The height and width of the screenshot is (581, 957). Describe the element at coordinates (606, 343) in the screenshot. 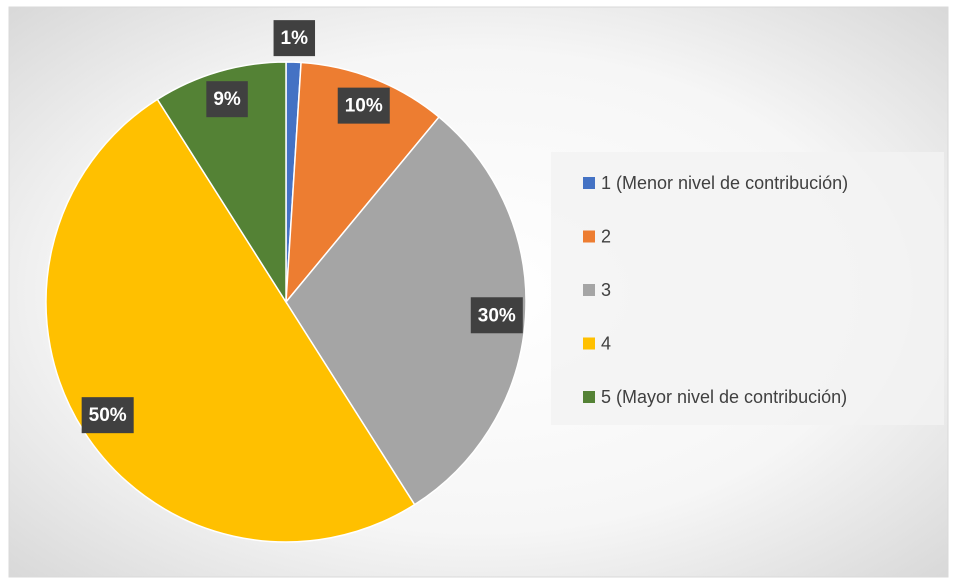

I see `legend-label: 4` at that location.